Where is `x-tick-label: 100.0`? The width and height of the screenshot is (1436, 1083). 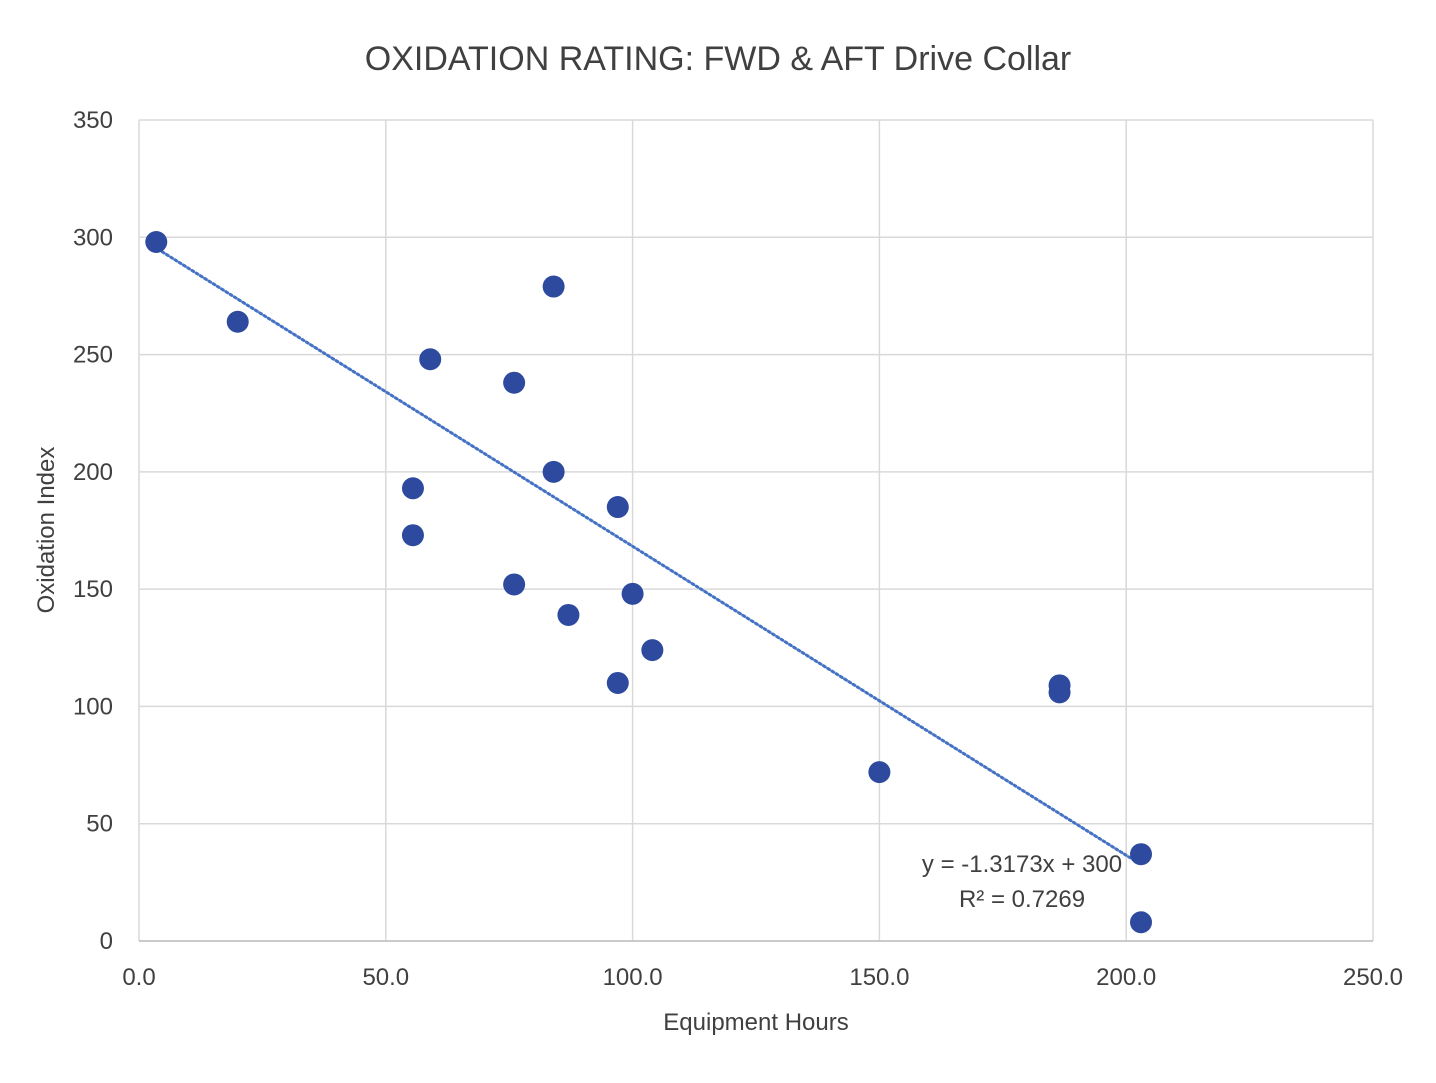 x-tick-label: 100.0 is located at coordinates (633, 977).